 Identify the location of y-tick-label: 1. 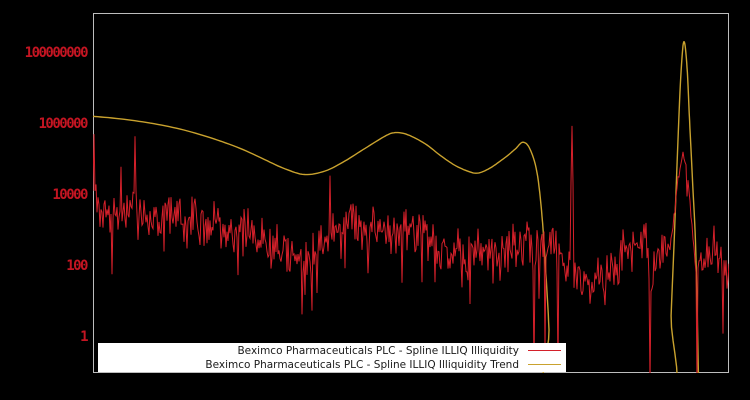
(84, 337).